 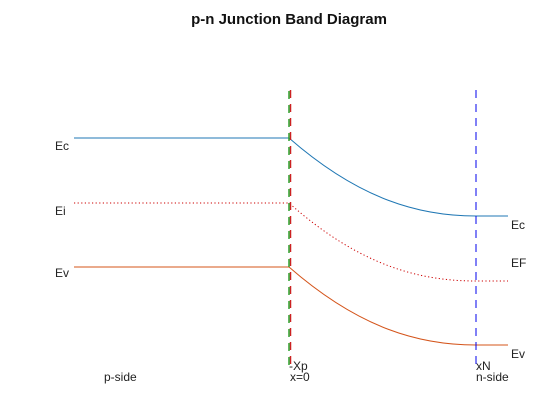 What do you see at coordinates (289, 19) in the screenshot?
I see `diagram-title: p-n Junction Band Diagram` at bounding box center [289, 19].